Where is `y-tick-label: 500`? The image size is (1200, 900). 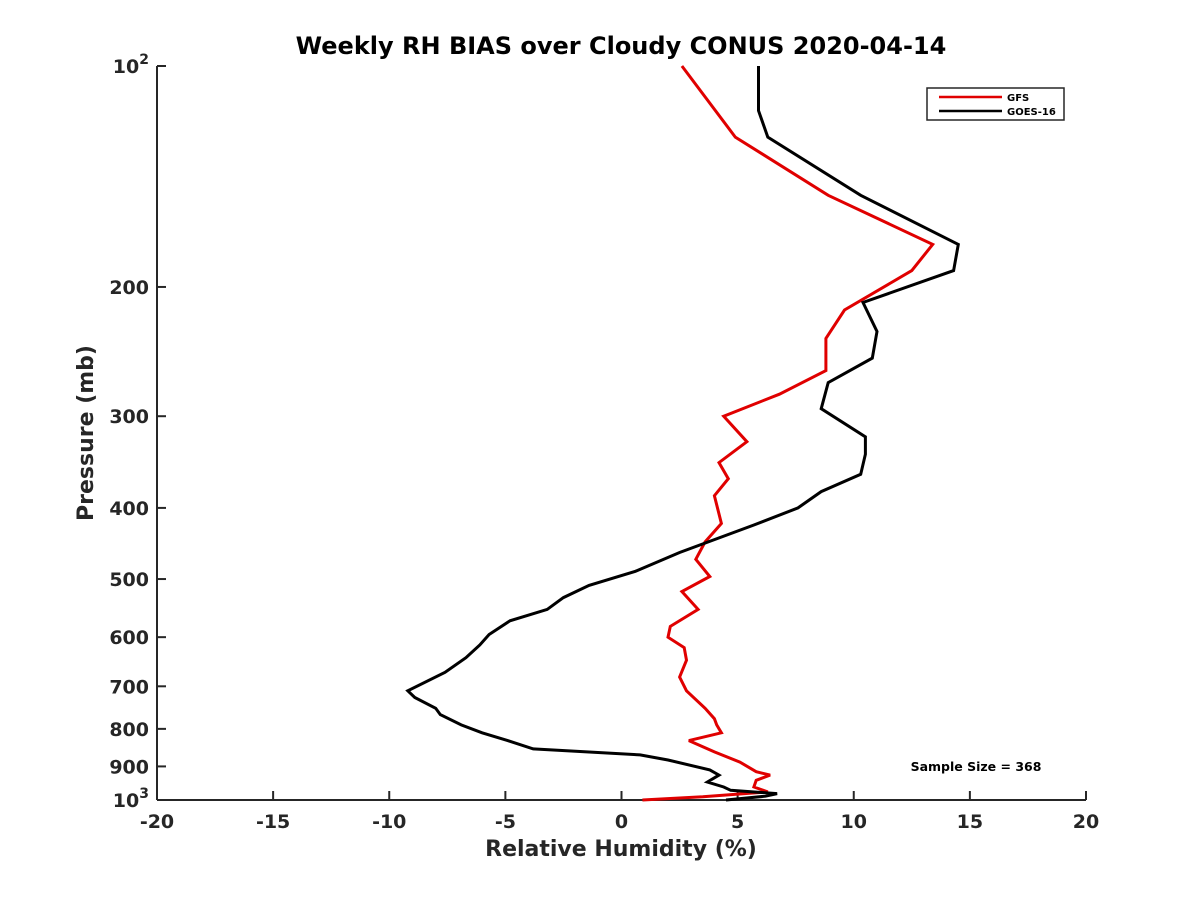 y-tick-label: 500 is located at coordinates (129, 580).